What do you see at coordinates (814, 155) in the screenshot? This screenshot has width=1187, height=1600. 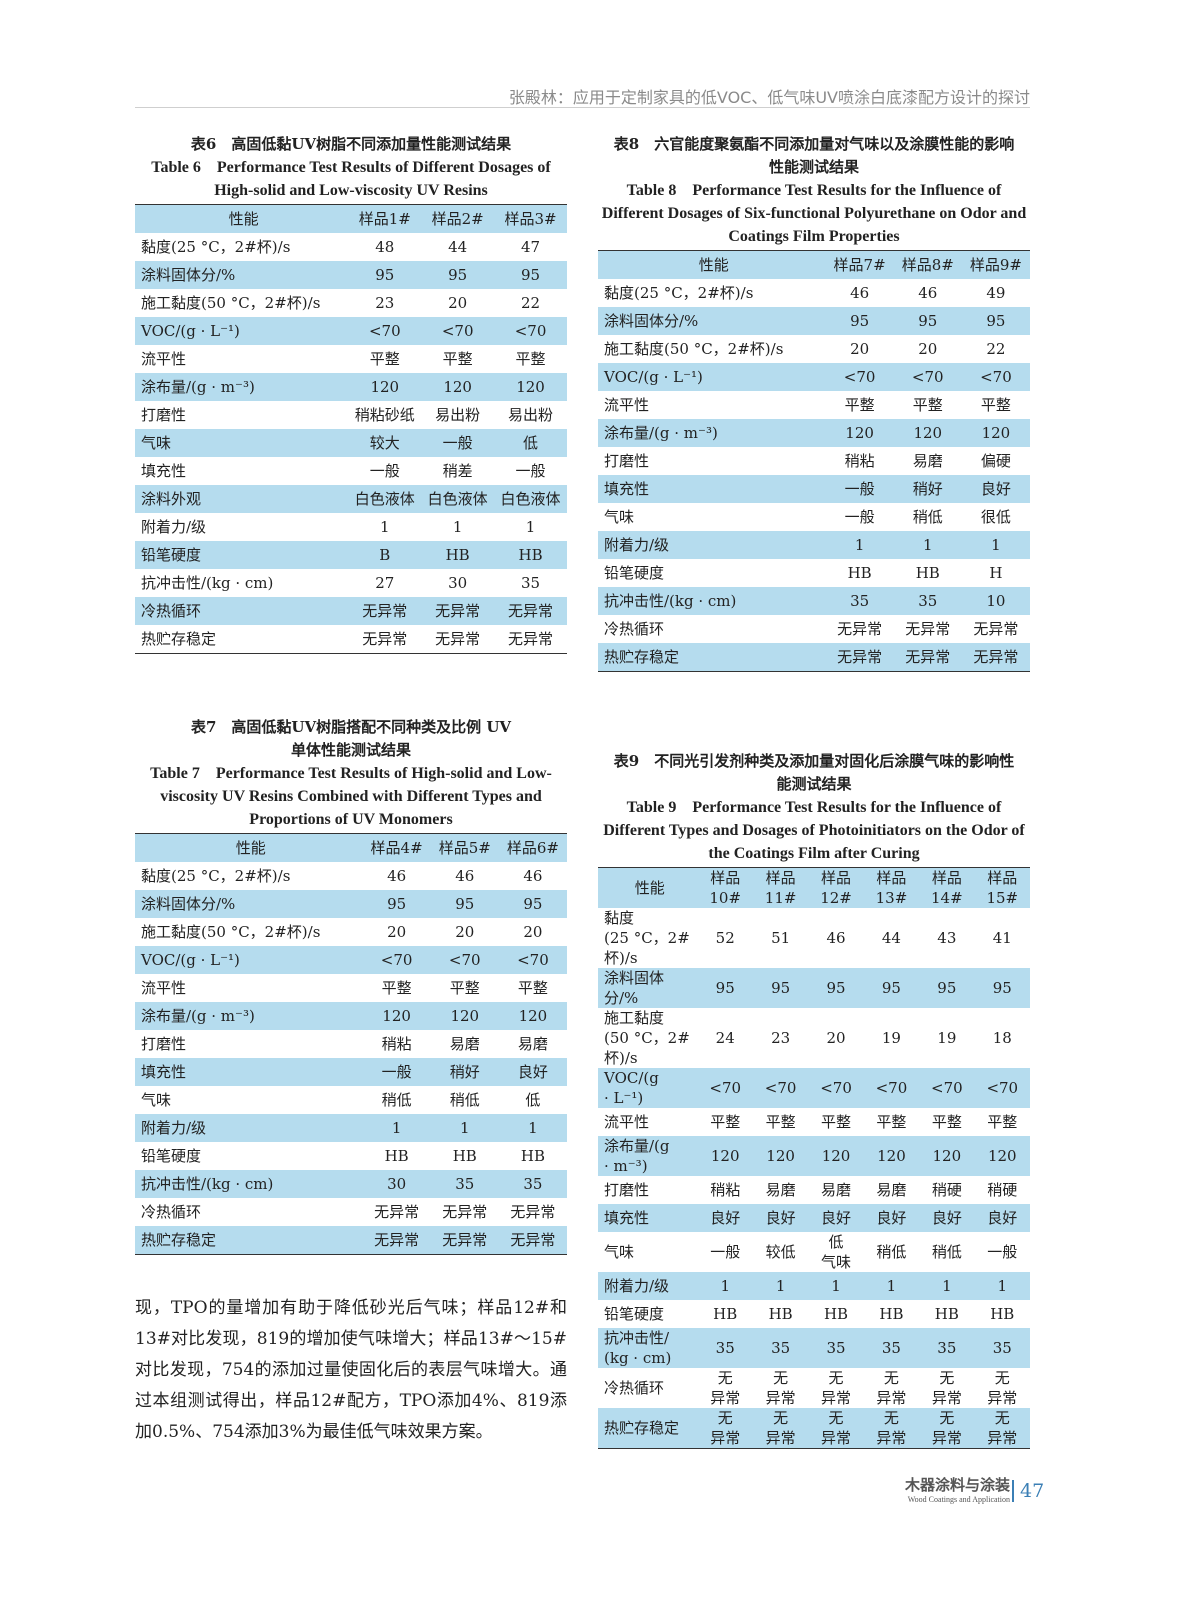 I see `table8-caption-cn: 表8 六官能度聚氨酯不同添加量对气味以及涂膜性能的影响性能测试结果` at bounding box center [814, 155].